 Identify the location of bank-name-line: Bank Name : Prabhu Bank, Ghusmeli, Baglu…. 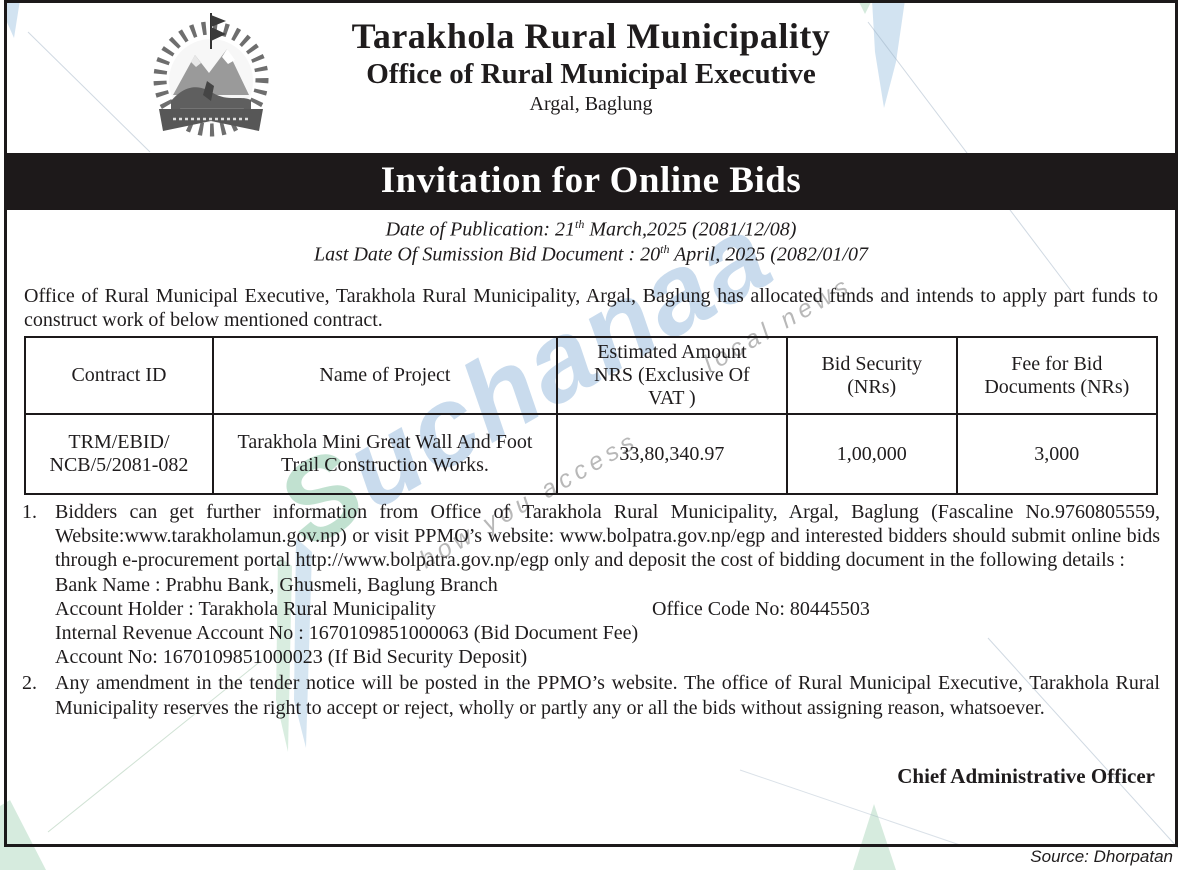
(276, 584).